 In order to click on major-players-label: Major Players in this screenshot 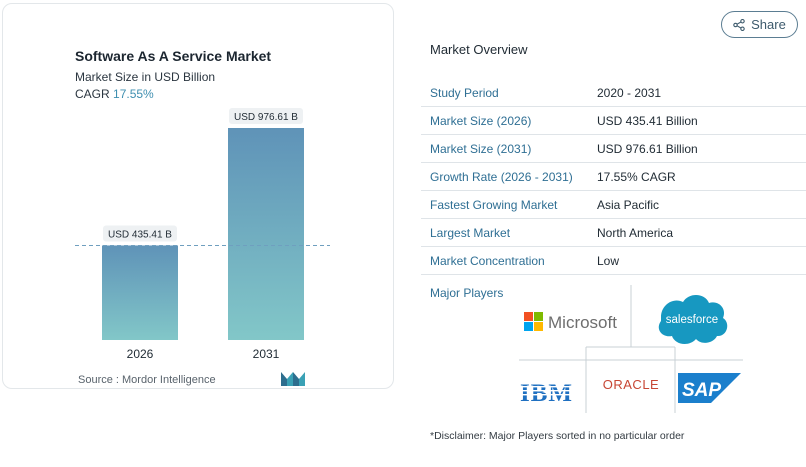, I will do `click(467, 293)`.